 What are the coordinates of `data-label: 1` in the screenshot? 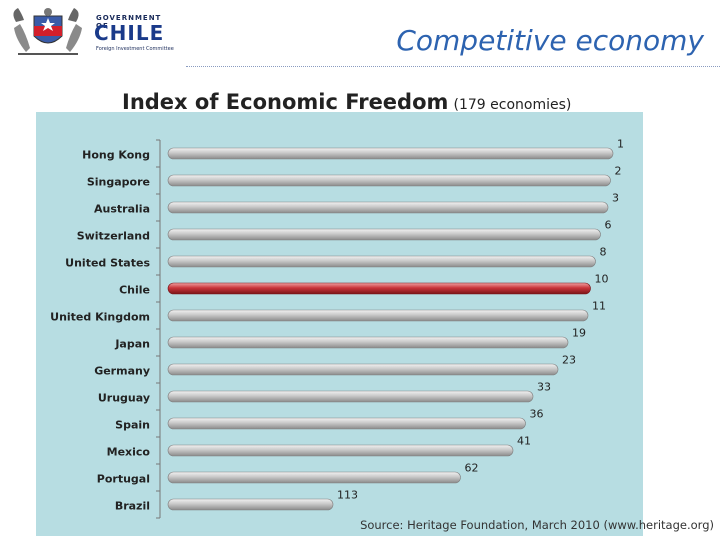 It's located at (620, 144).